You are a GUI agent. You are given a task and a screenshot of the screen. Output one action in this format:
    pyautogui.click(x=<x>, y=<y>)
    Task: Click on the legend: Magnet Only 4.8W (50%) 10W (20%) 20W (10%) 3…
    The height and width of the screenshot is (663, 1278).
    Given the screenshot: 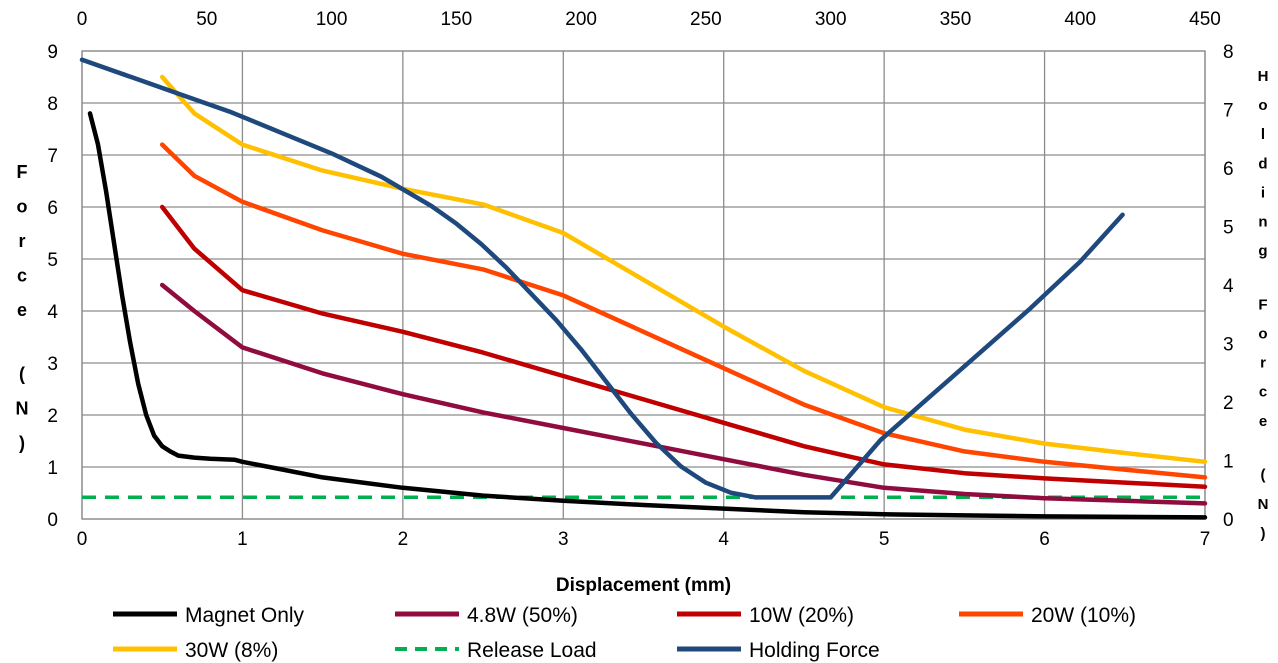 What is the action you would take?
    pyautogui.click(x=624, y=633)
    